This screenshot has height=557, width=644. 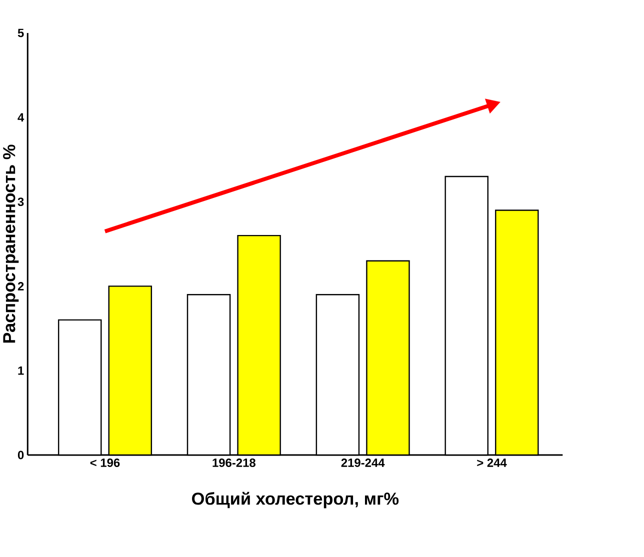 I want to click on y-tick-label: 2, so click(x=21, y=286).